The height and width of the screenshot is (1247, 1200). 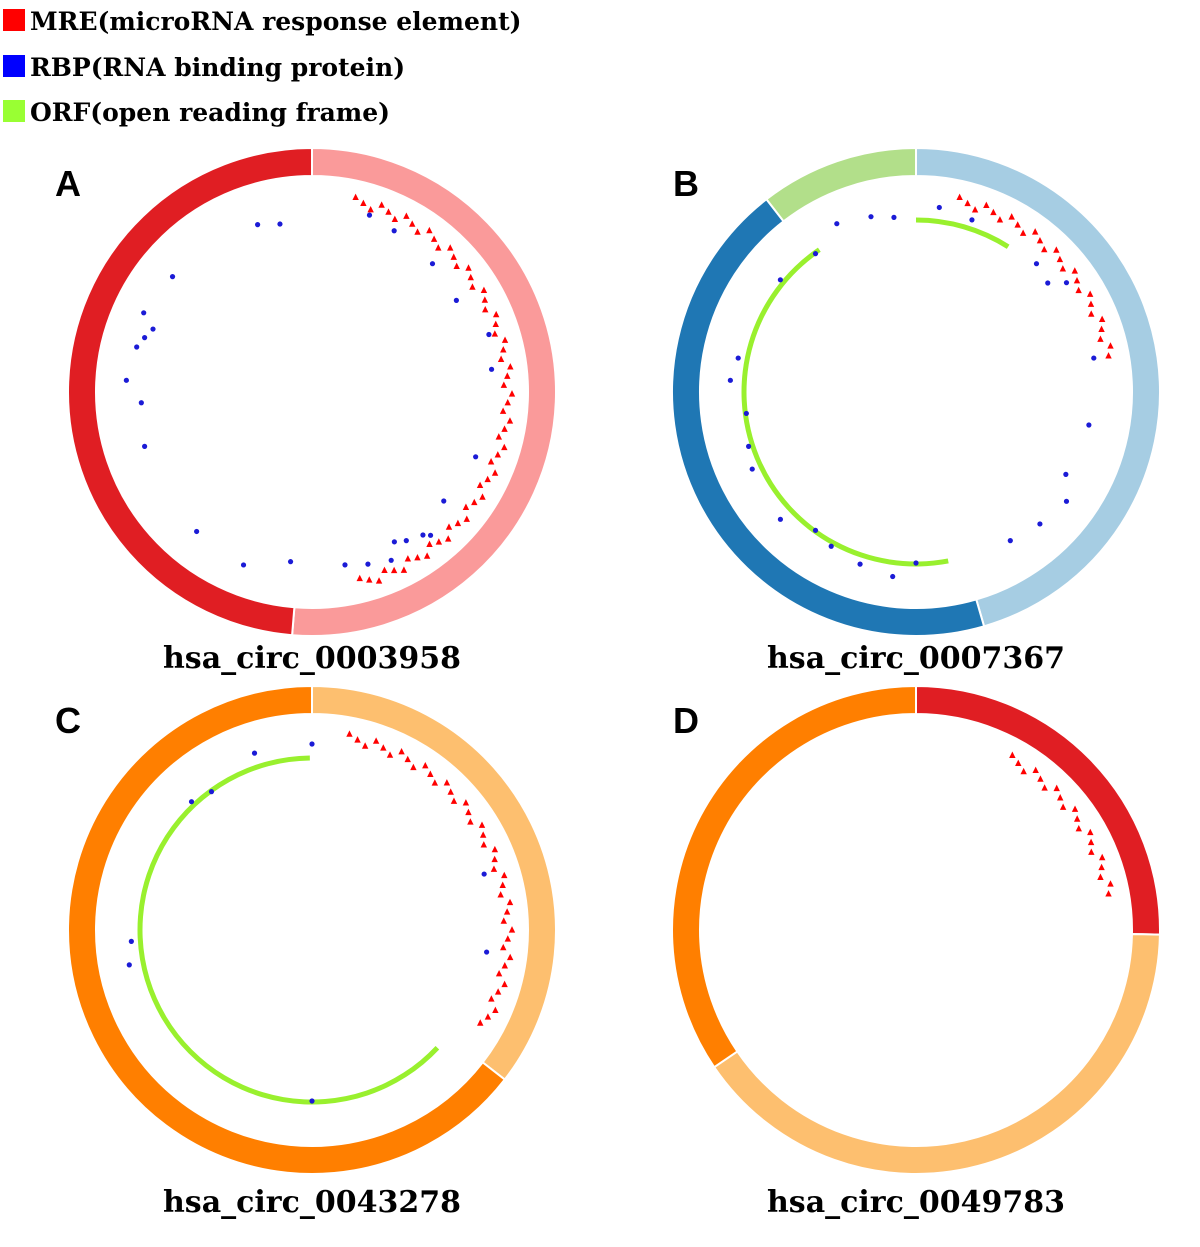 What do you see at coordinates (210, 112) in the screenshot?
I see `legend-label-orf: ORF(open reading frame)` at bounding box center [210, 112].